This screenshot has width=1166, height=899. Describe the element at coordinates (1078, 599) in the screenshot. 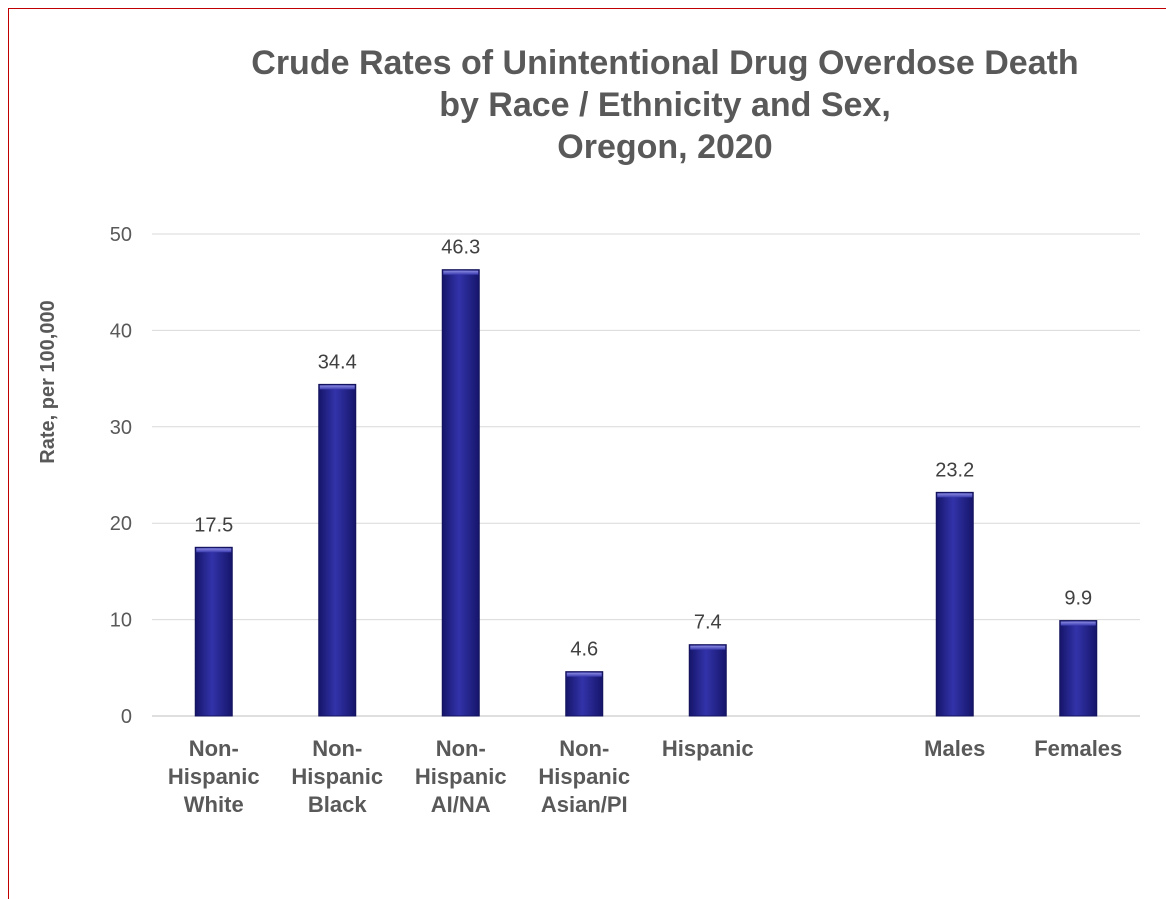

I see `data-label: 9.9` at that location.